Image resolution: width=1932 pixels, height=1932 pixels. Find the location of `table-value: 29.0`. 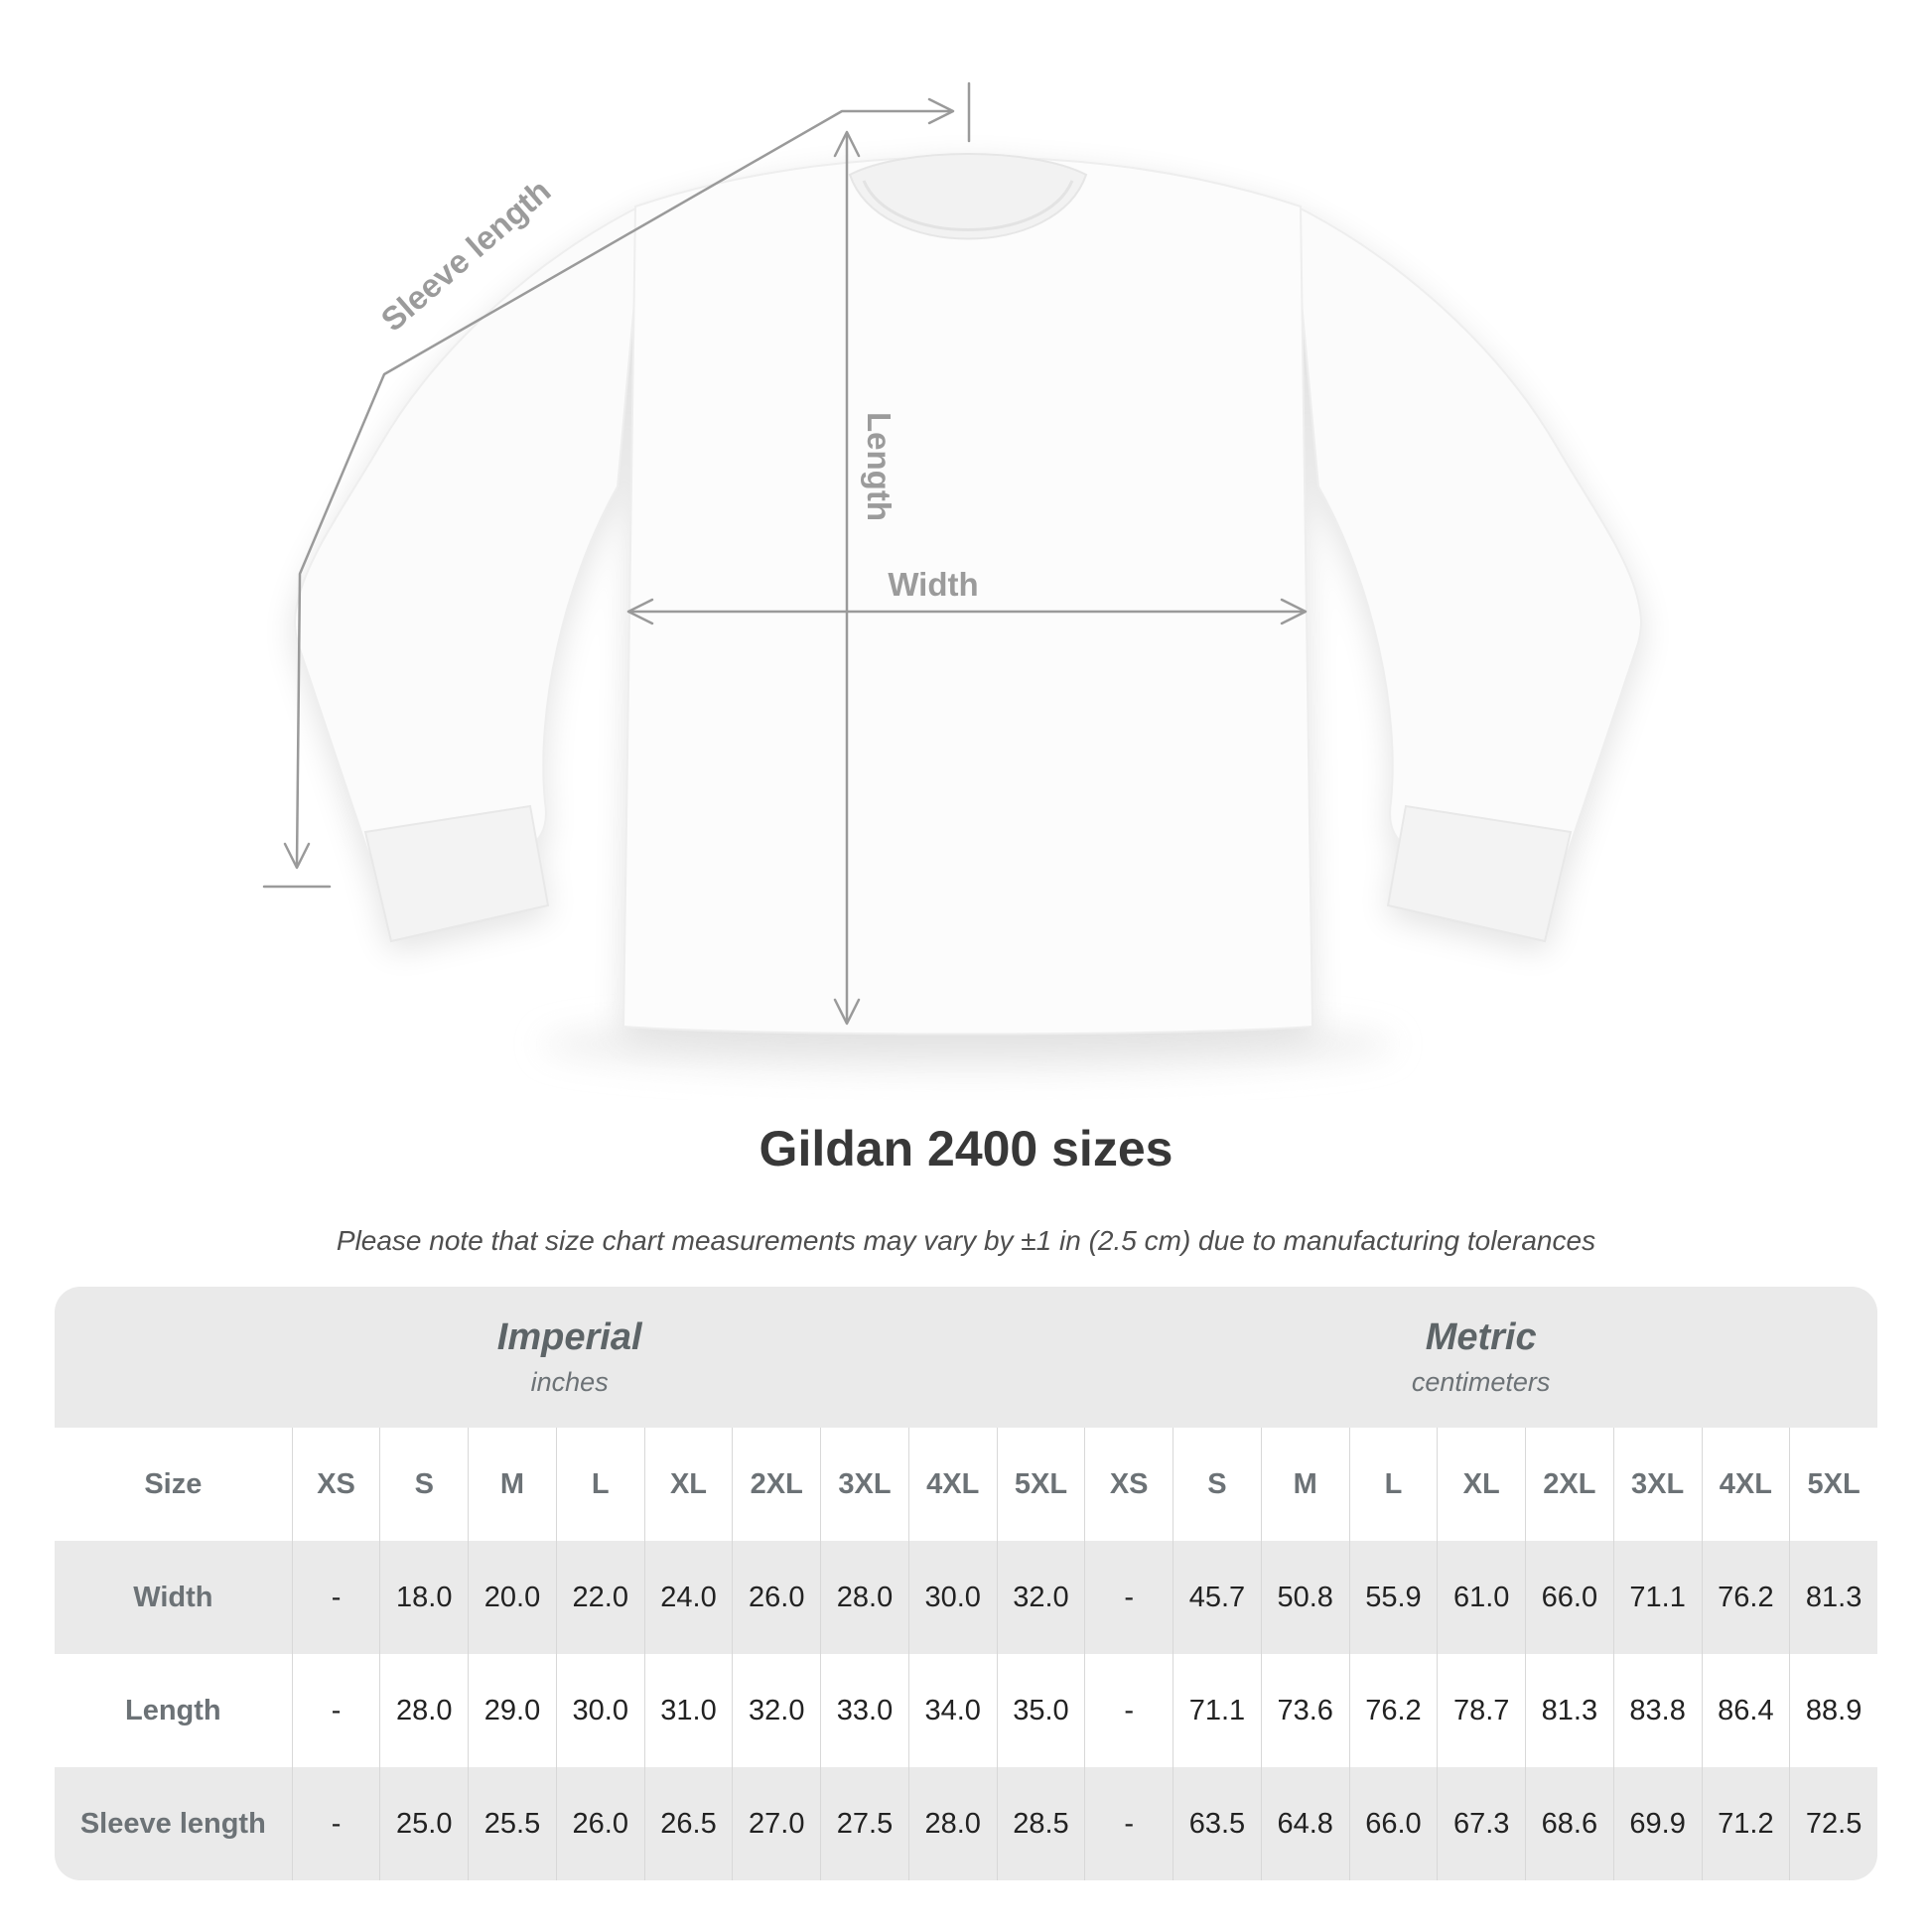

table-value: 29.0 is located at coordinates (512, 1711).